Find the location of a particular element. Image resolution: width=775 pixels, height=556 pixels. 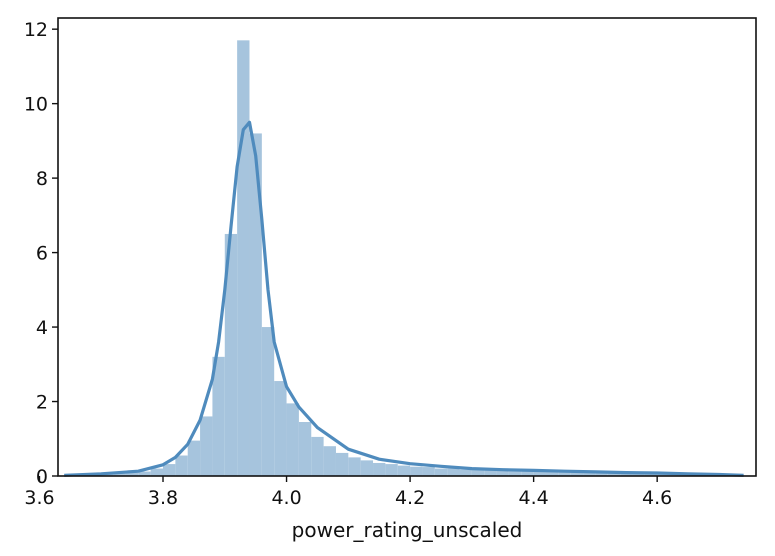

y-tick-label: 4 is located at coordinates (42, 328).